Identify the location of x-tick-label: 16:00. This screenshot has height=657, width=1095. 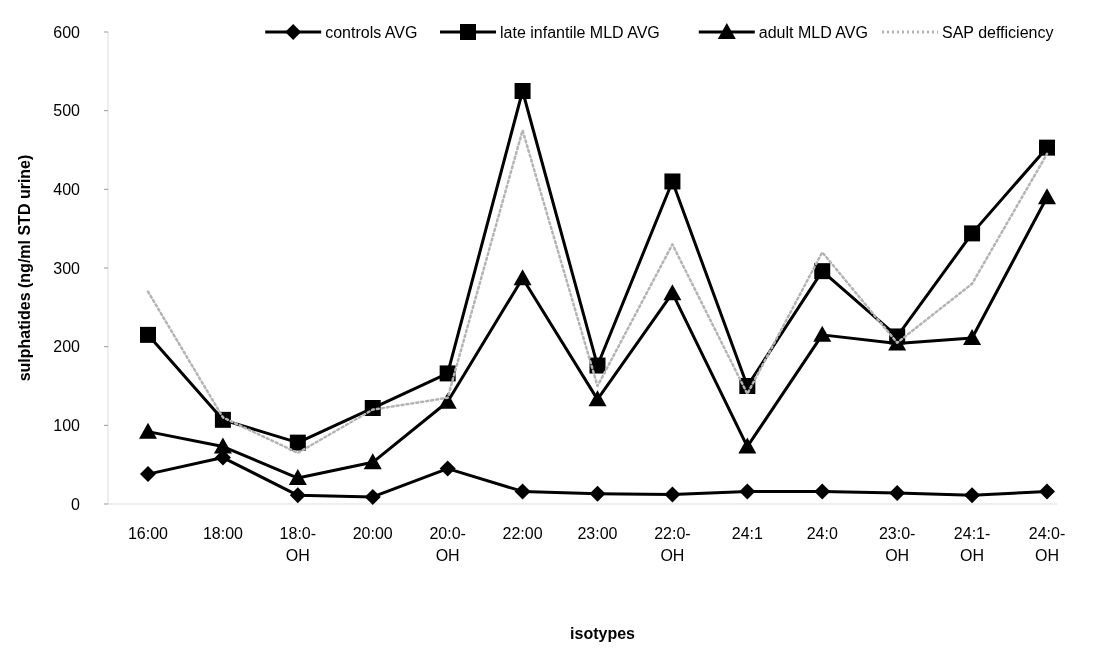
(148, 533).